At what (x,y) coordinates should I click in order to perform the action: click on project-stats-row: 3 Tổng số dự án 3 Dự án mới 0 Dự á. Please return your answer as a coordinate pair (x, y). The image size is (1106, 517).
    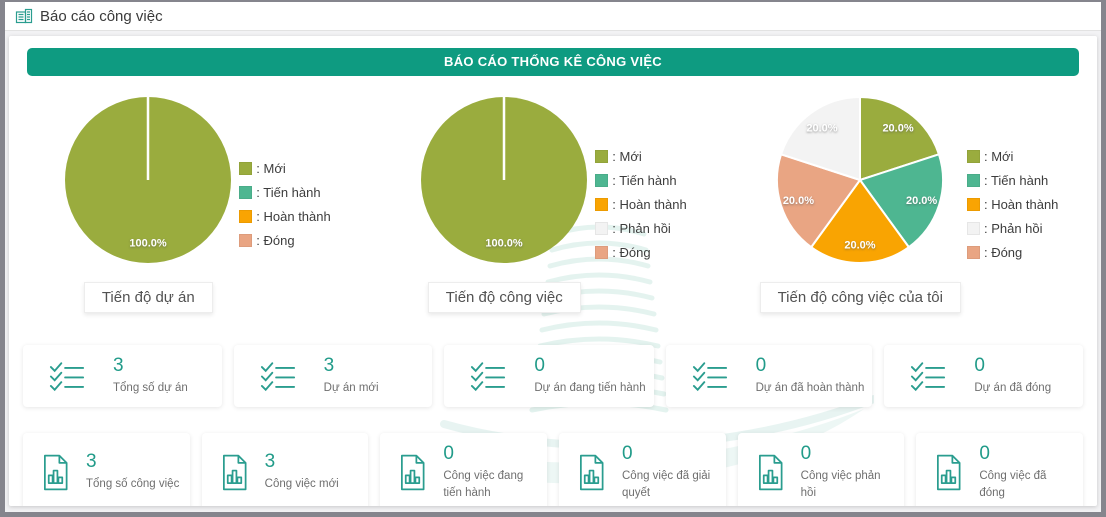
    Looking at the image, I should click on (553, 376).